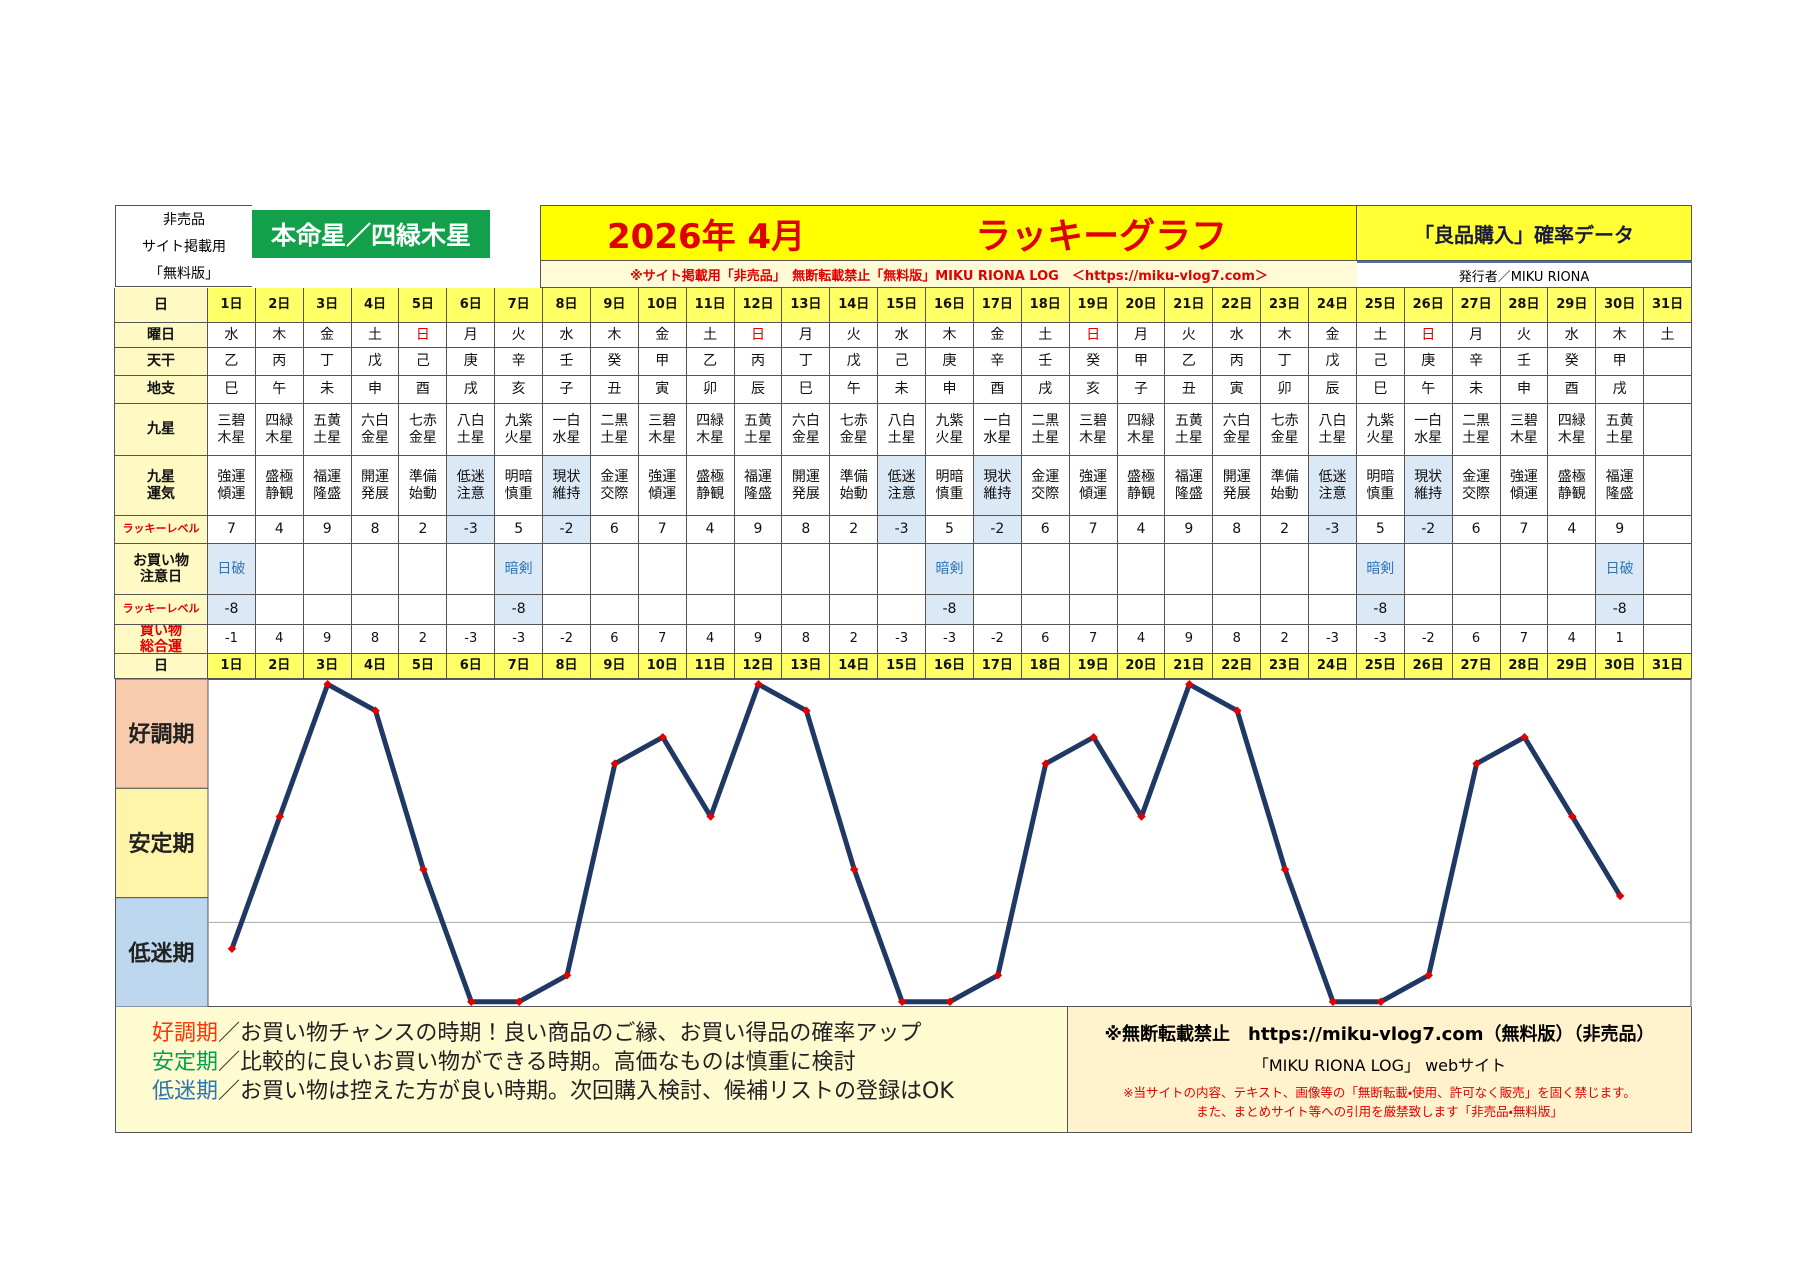 The width and height of the screenshot is (1800, 1272). I want to click on honmei: 本命星／四緑木星, so click(370, 235).